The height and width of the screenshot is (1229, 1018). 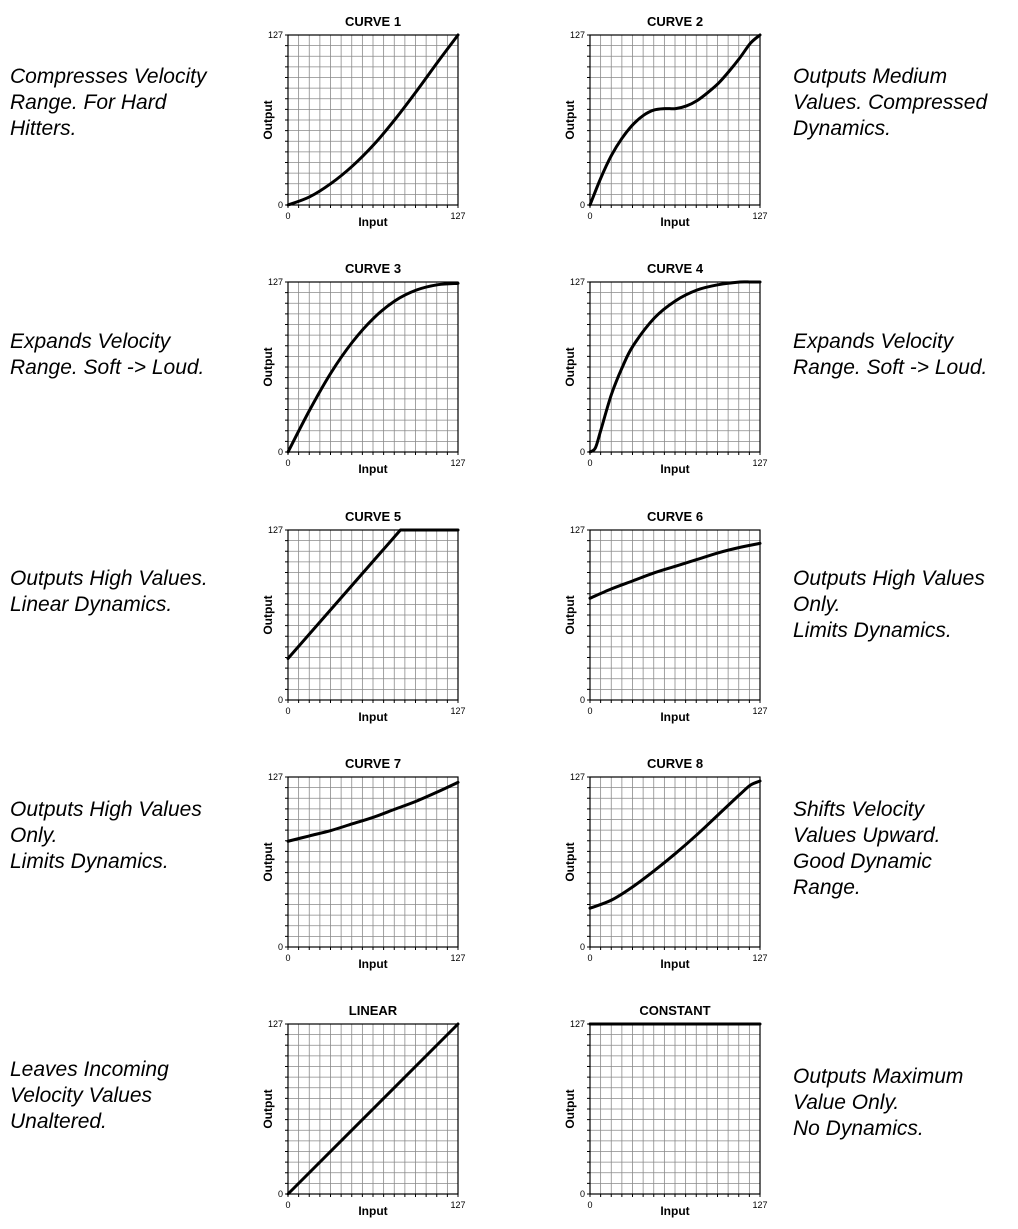 I want to click on chart-6: CURVE 6 Input Output 127 00 127, so click(x=665, y=616).